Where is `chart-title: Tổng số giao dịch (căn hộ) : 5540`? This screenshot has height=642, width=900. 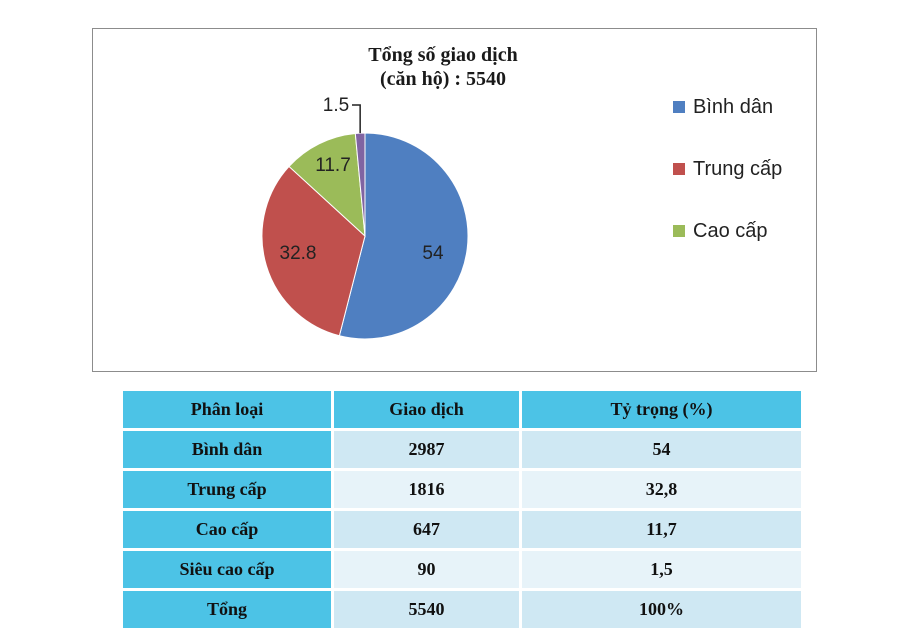 chart-title: Tổng số giao dịch (căn hộ) : 5540 is located at coordinates (443, 67).